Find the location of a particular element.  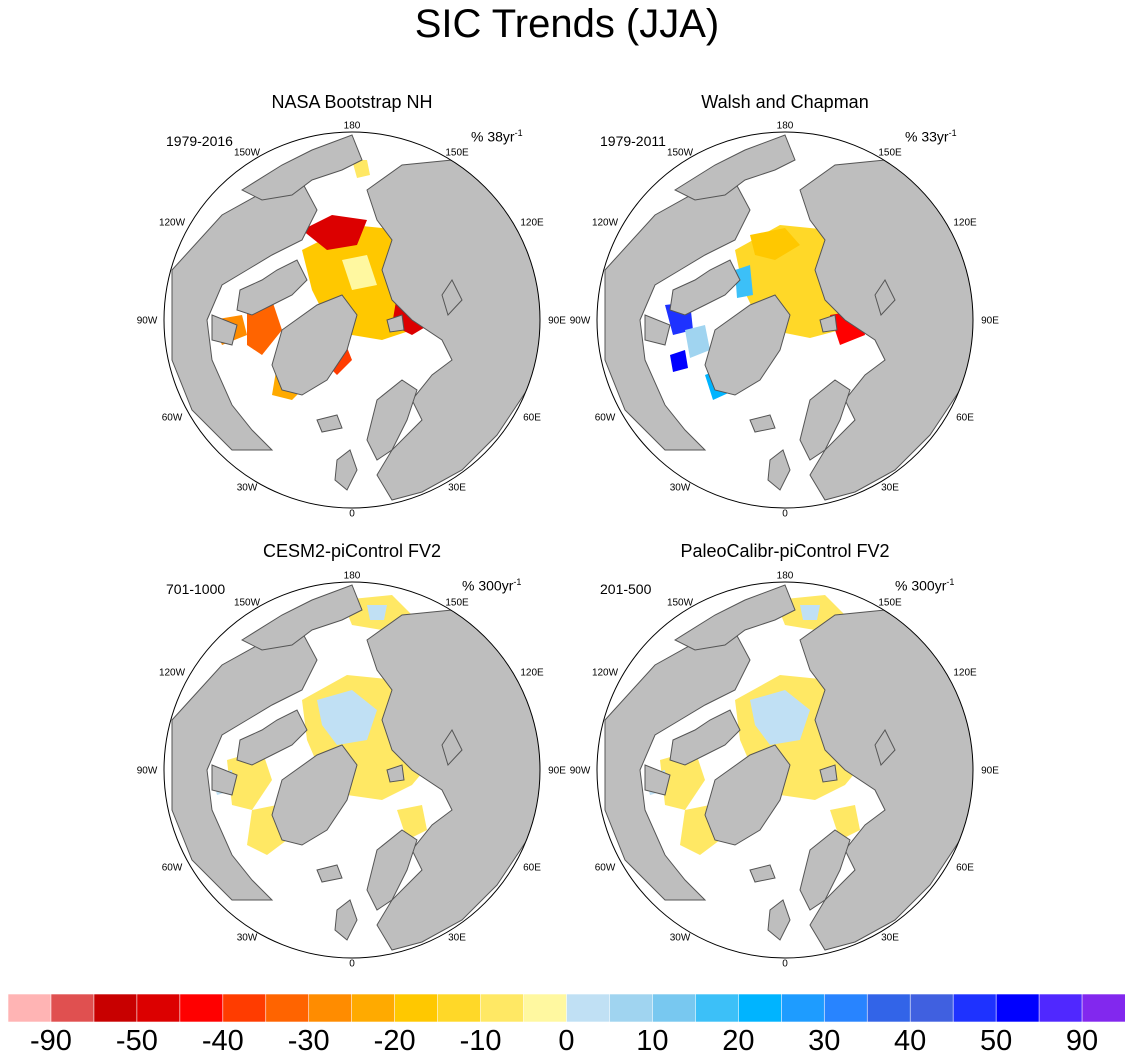

panel-period: 201-500 is located at coordinates (626, 589).